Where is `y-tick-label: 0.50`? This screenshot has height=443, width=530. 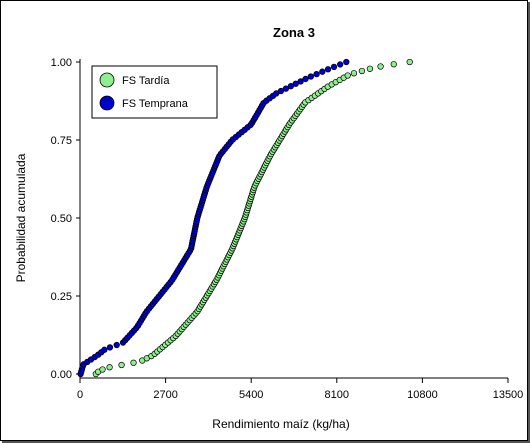 y-tick-label: 0.50 is located at coordinates (61, 219).